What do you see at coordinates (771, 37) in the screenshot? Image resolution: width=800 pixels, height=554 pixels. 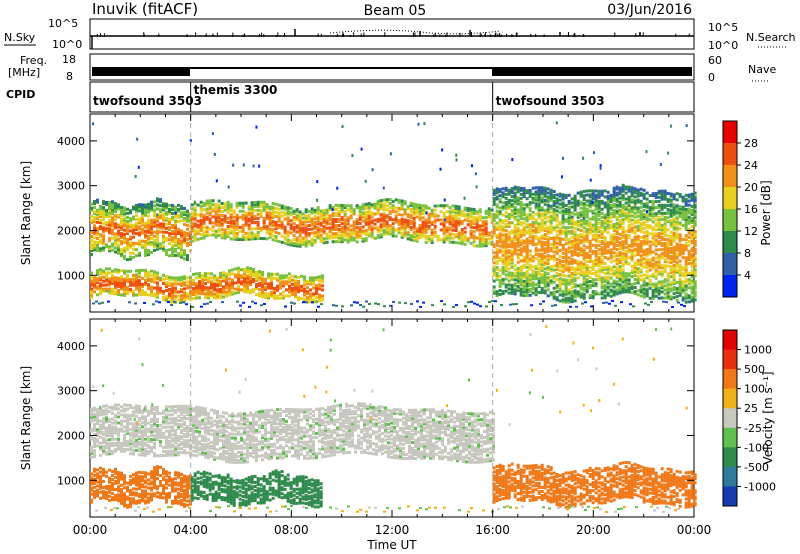 I see `nsearch-label: N.Search` at bounding box center [771, 37].